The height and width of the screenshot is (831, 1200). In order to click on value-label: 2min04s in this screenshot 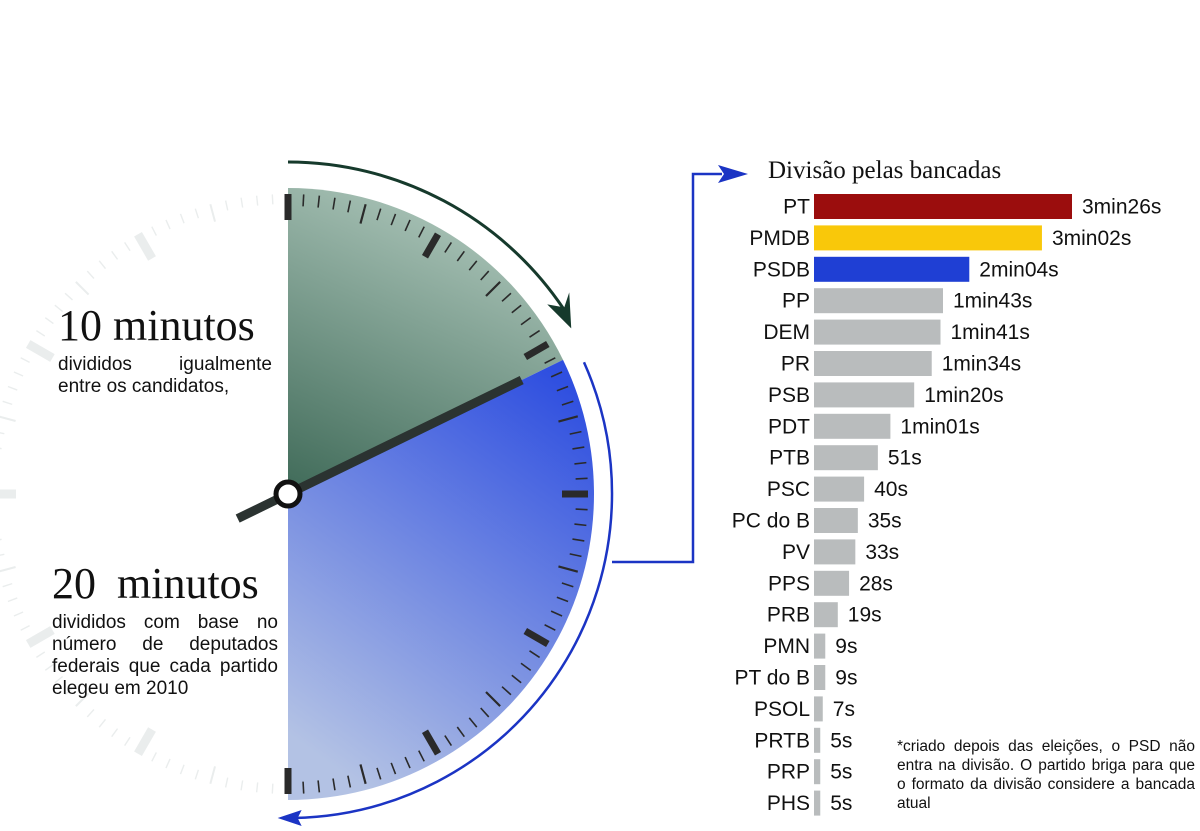, I will do `click(1018, 269)`.